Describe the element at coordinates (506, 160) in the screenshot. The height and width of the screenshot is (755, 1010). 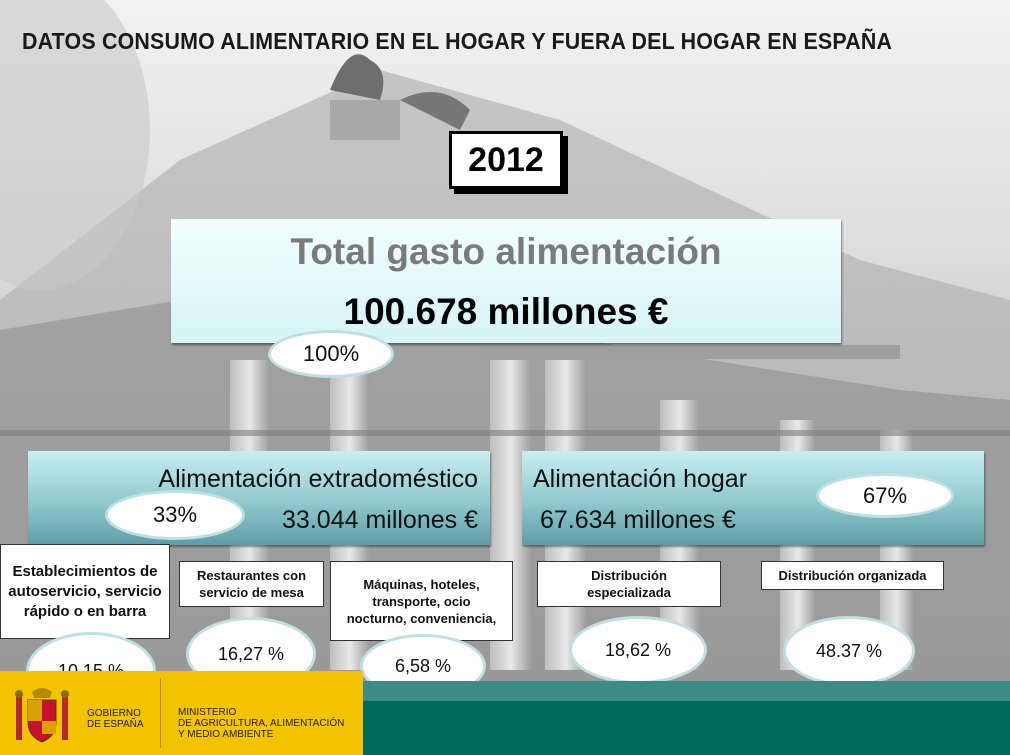
I see `year-box: 2012` at that location.